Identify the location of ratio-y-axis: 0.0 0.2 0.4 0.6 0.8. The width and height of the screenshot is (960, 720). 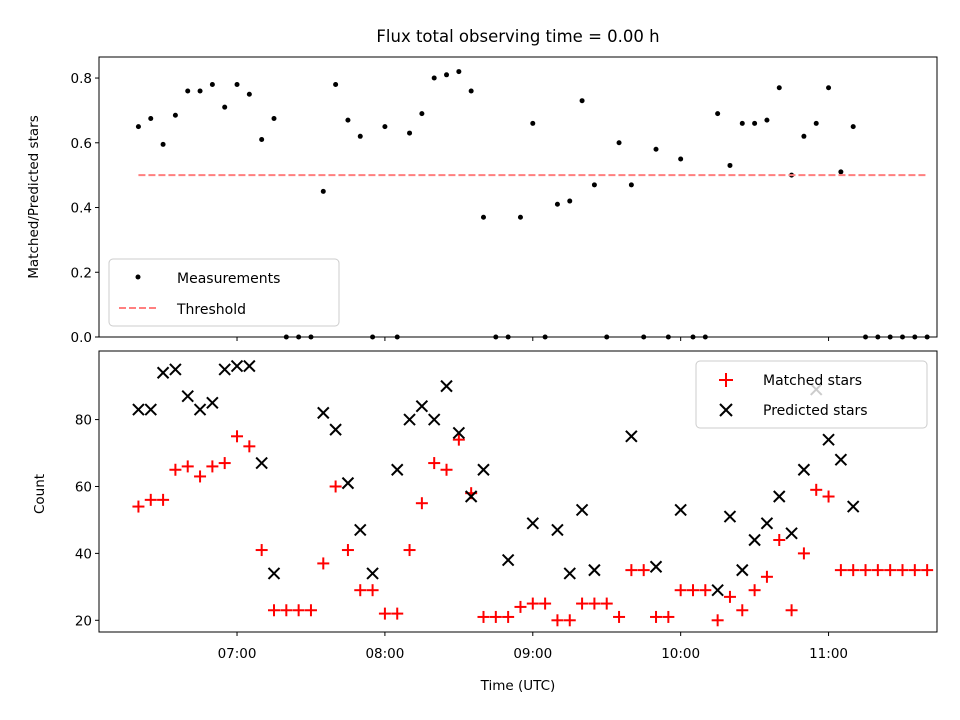
(85, 208).